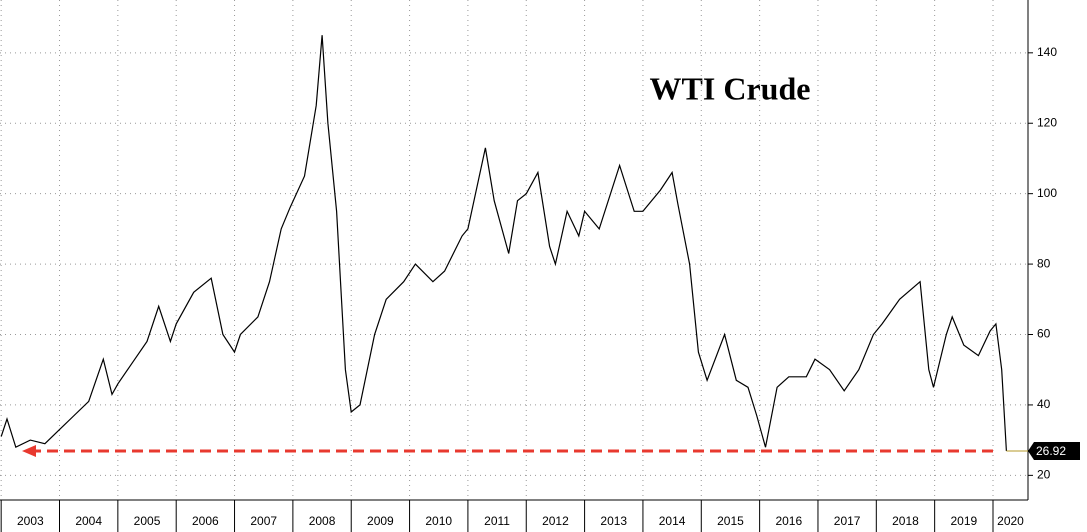 This screenshot has width=1087, height=532. Describe the element at coordinates (1051, 451) in the screenshot. I see `last-value-label: 26.92` at that location.